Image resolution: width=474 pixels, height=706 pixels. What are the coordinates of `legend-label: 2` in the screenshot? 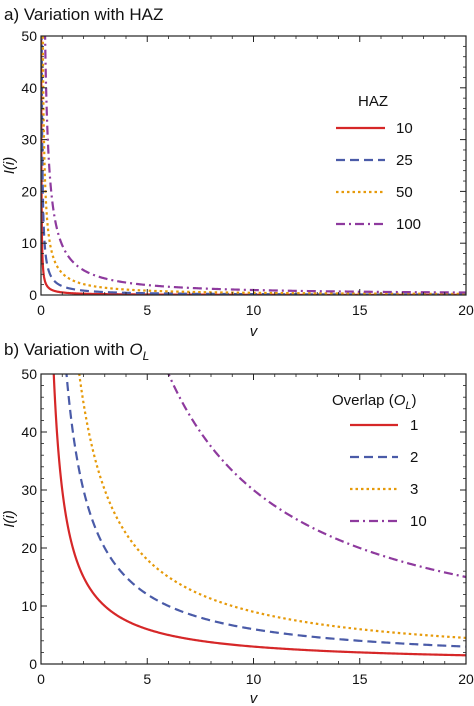 It's located at (414, 457).